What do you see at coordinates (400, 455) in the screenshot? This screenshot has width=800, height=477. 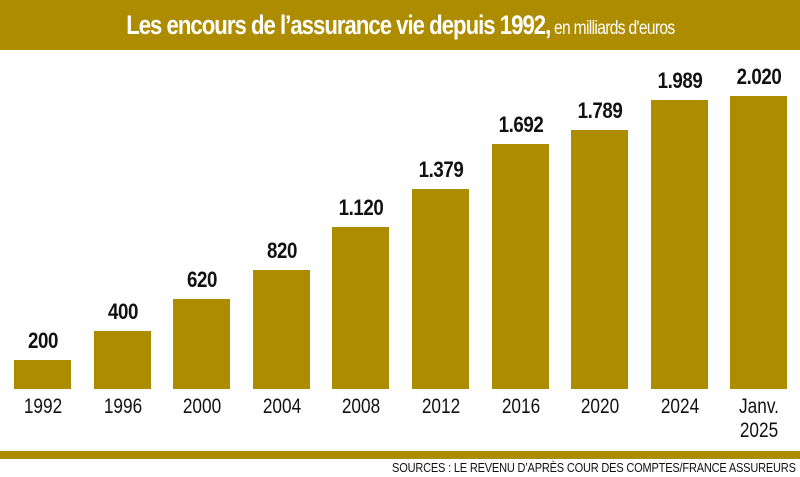 I see `bottom-rule` at bounding box center [400, 455].